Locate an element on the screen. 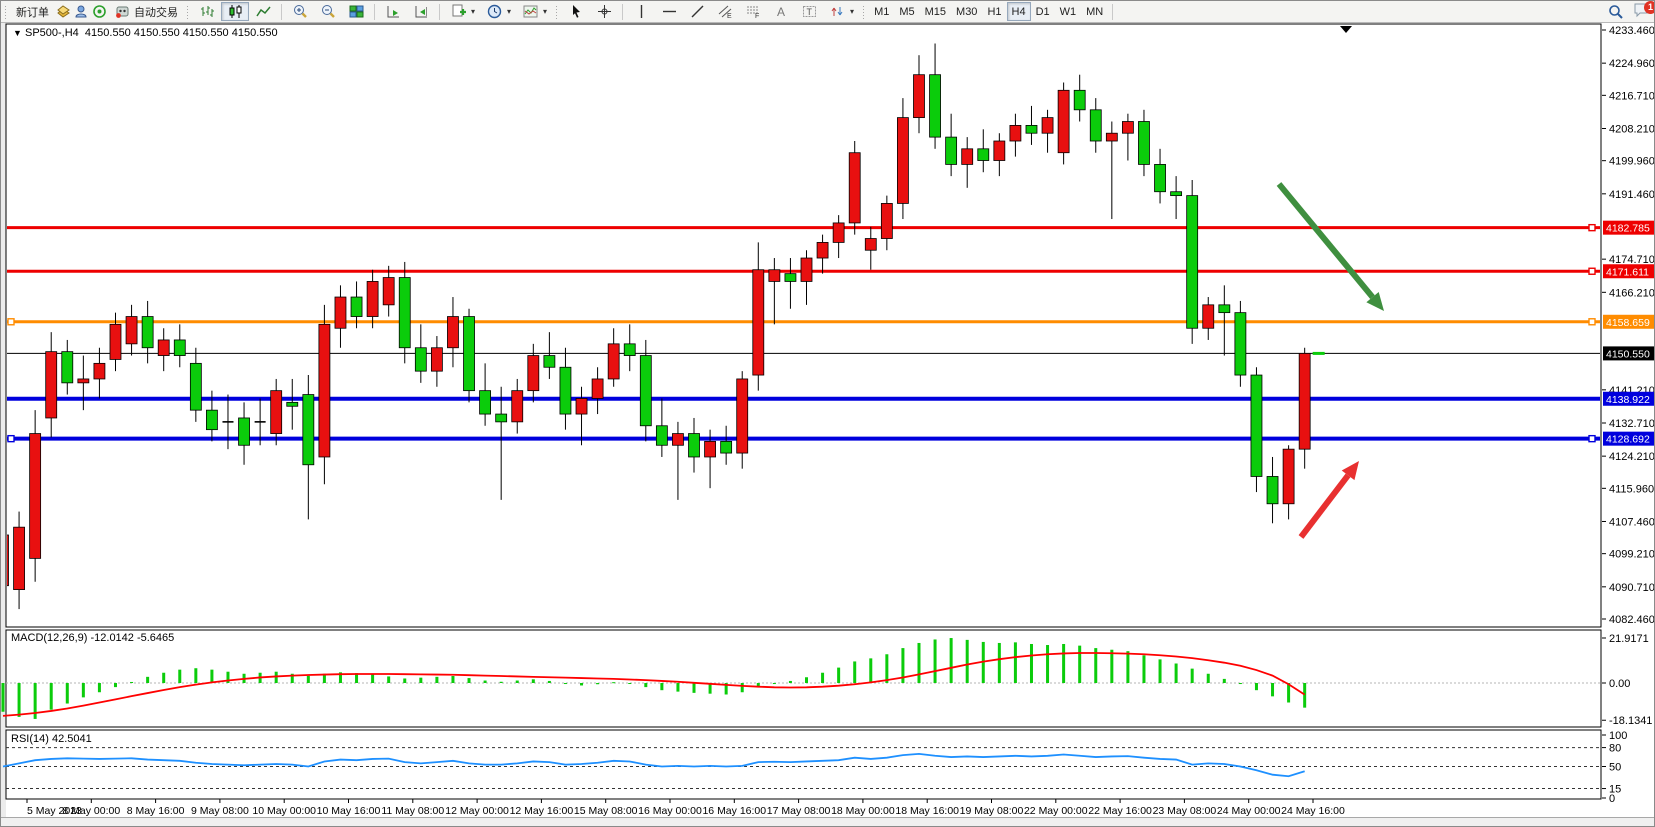 This screenshot has width=1655, height=827. chat-button: 1 is located at coordinates (1643, 11).